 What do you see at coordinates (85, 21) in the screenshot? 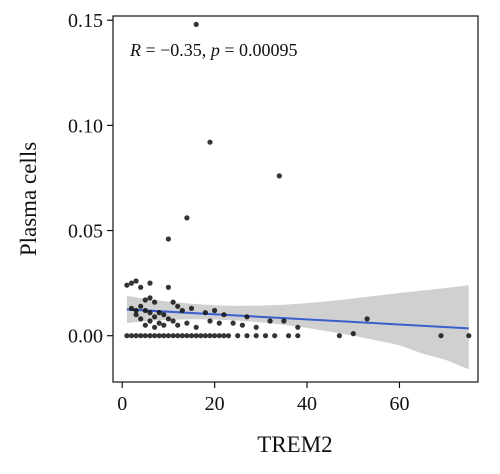
I see `y-tick-label: 0.15` at bounding box center [85, 21].